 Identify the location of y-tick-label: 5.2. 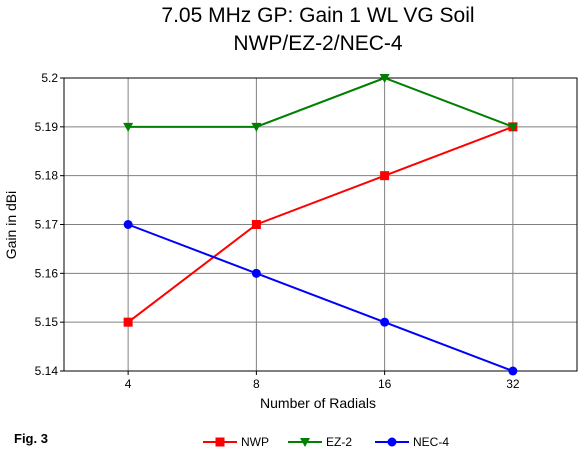
(49, 78).